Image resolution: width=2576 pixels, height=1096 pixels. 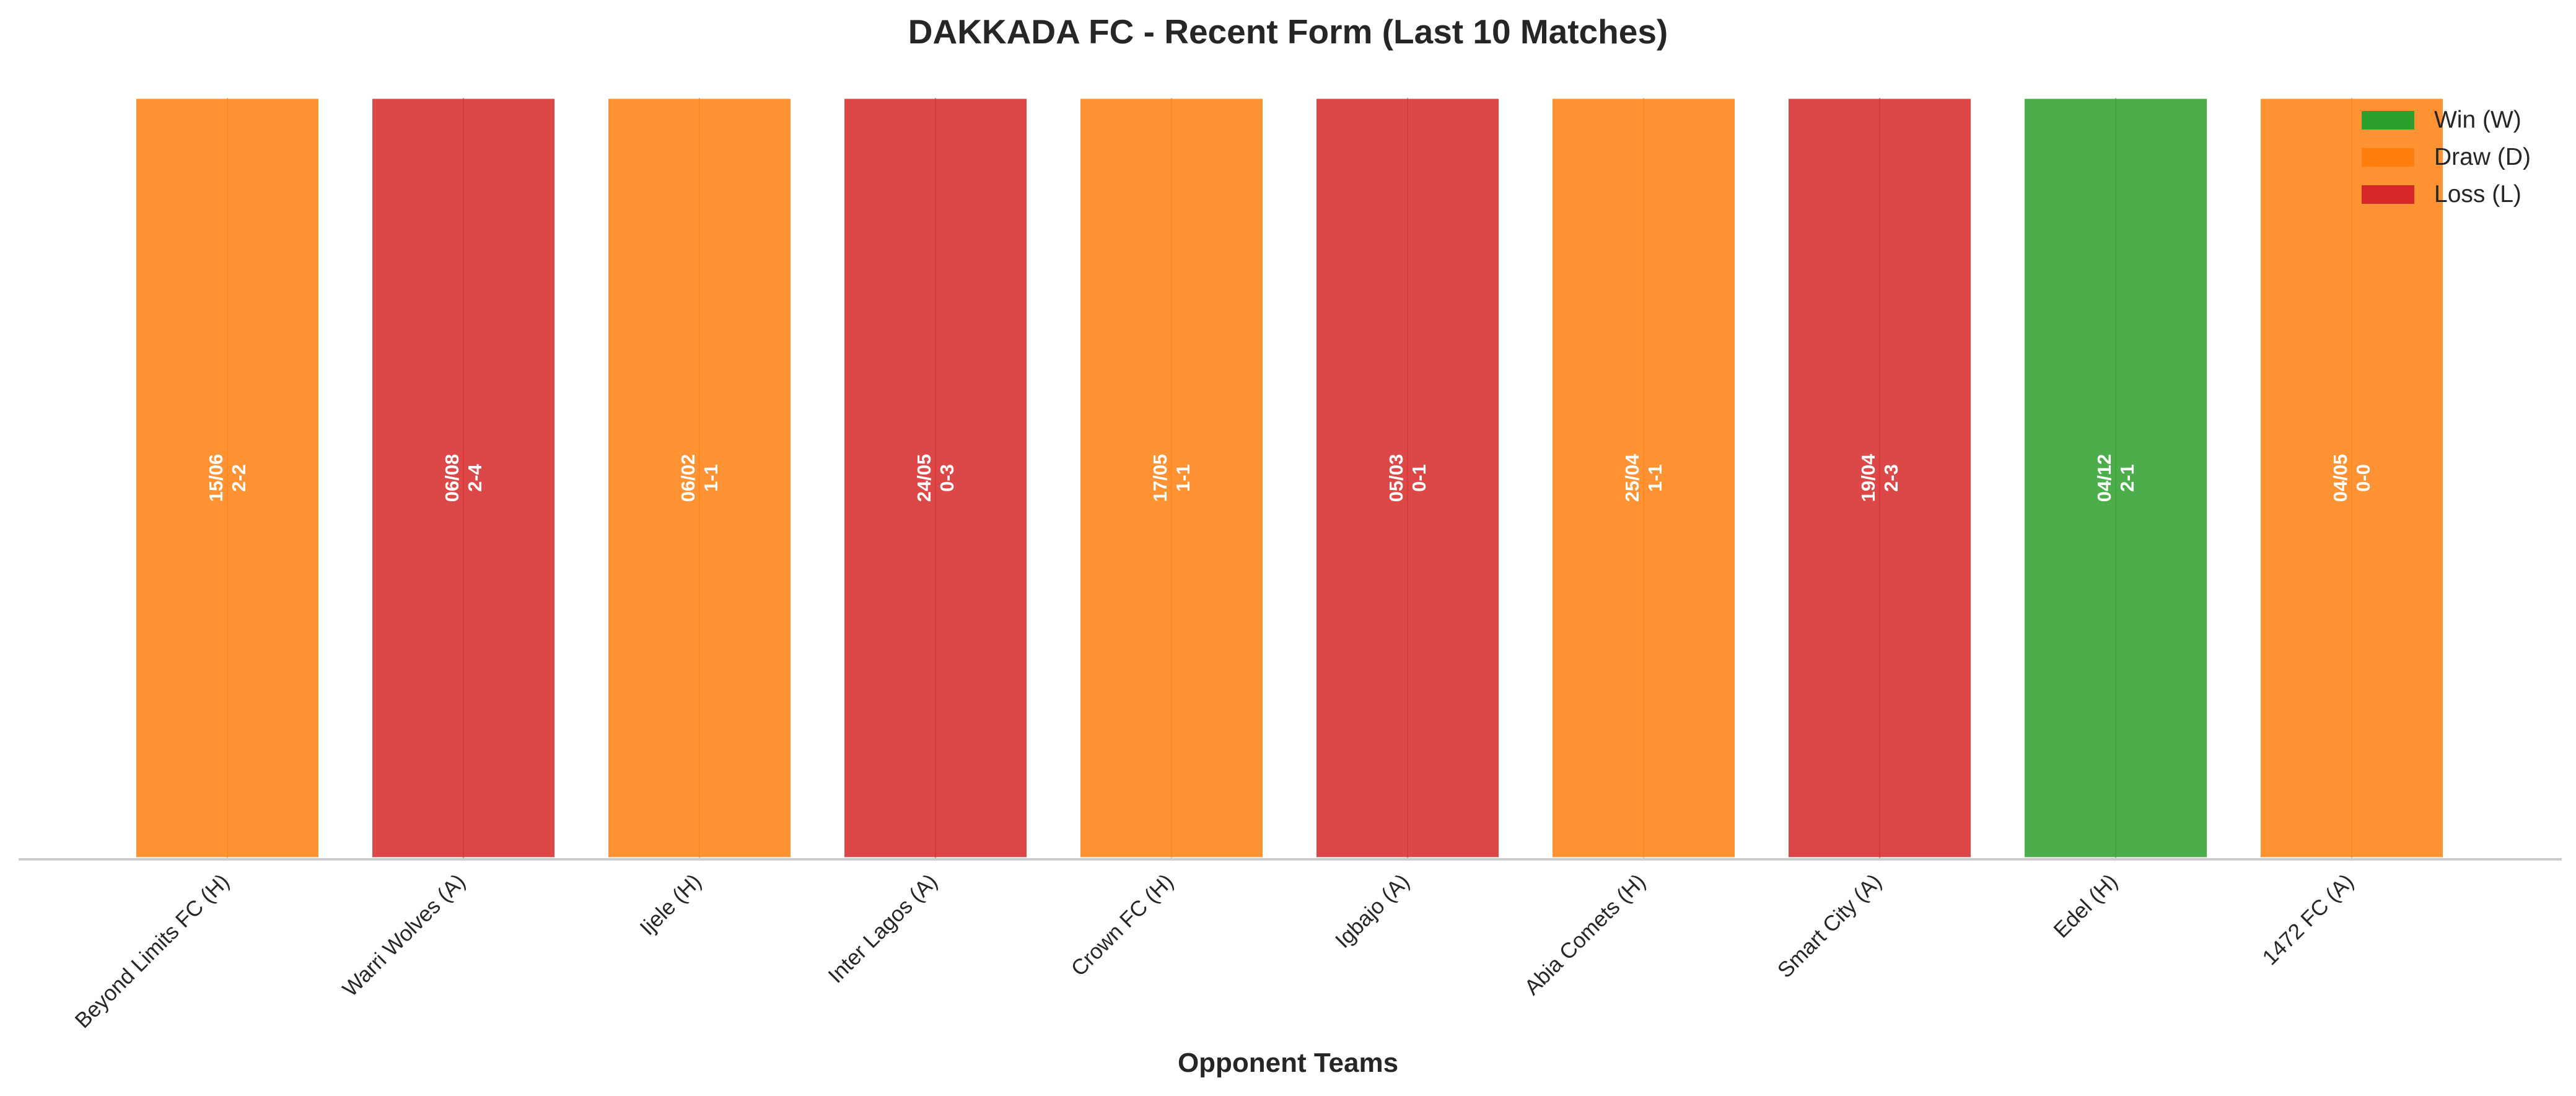 What do you see at coordinates (1122, 925) in the screenshot?
I see `x-tick-label: Crown FC (H)` at bounding box center [1122, 925].